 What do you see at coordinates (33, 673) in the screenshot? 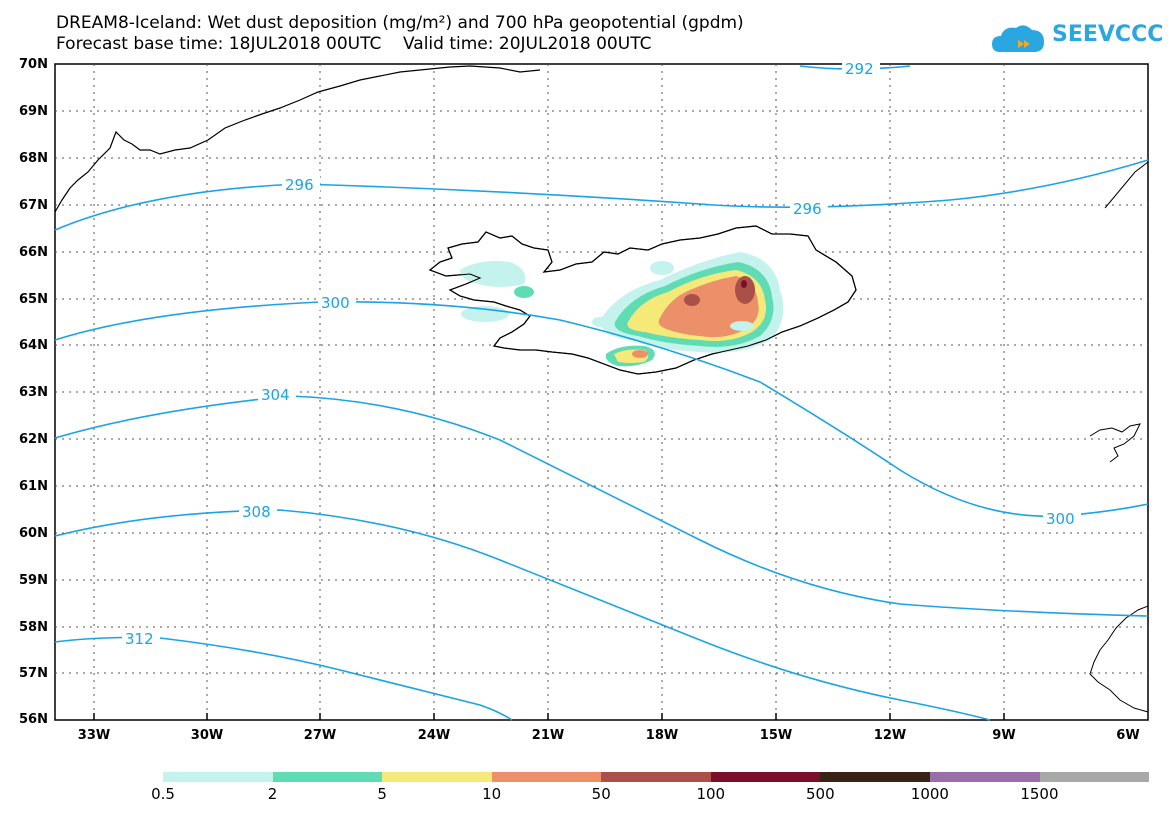
I see `lat-label: 57N` at bounding box center [33, 673].